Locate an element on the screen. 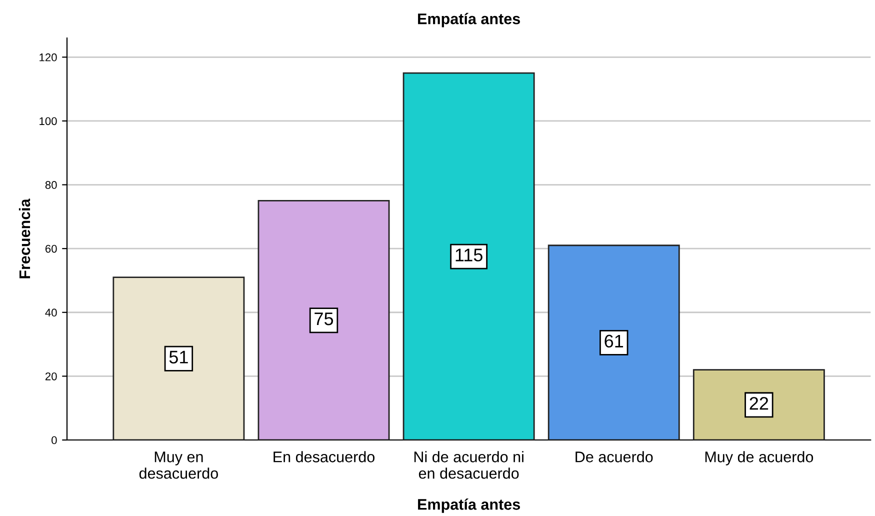 This screenshot has height=516, width=875. y-tick-label: 60 is located at coordinates (51, 248).